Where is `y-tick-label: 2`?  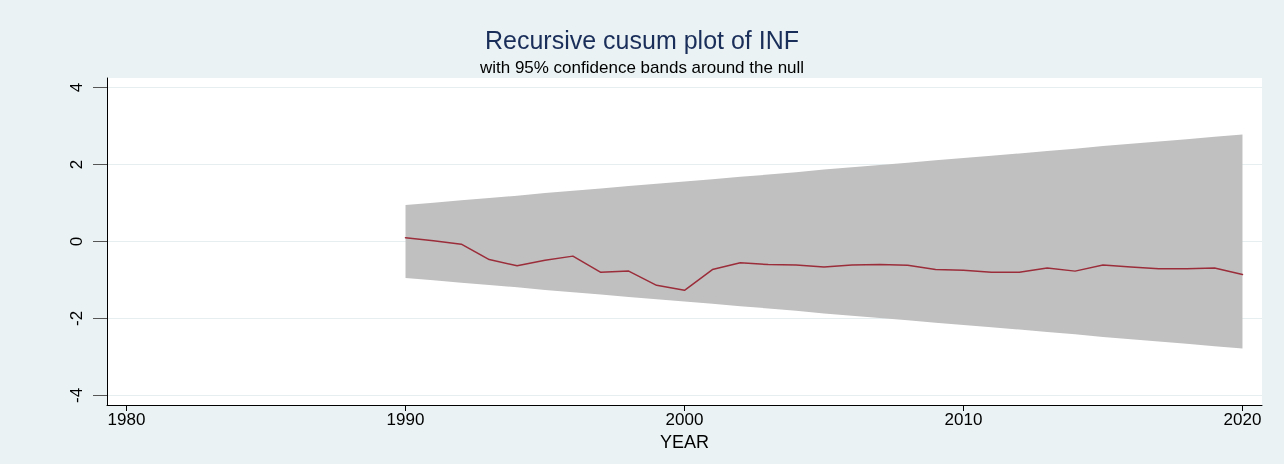 y-tick-label: 2 is located at coordinates (76, 164).